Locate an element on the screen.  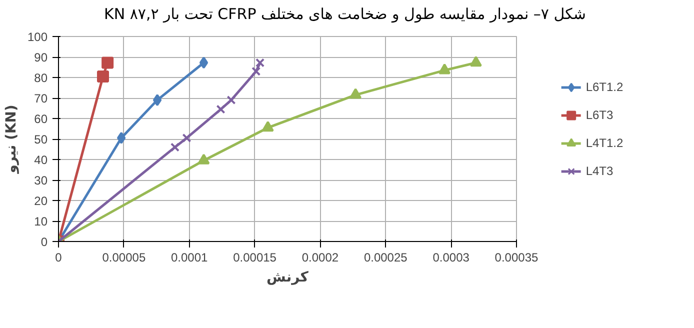
legend-label: L4T3 is located at coordinates (600, 171).